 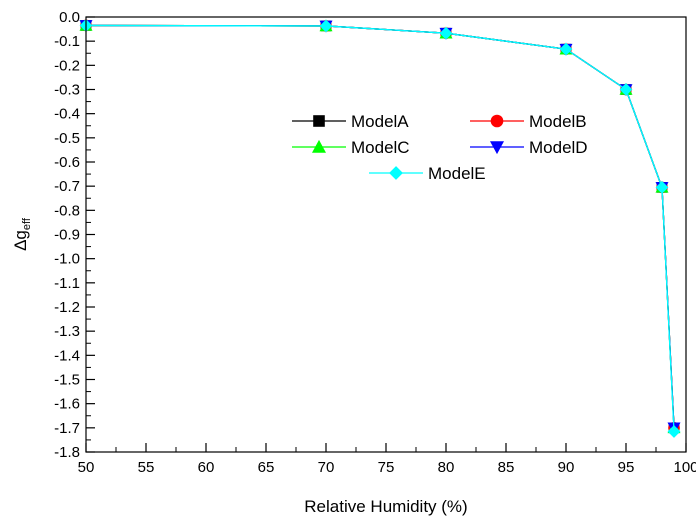 I want to click on y-tick-label: -1.2, so click(x=67, y=307).